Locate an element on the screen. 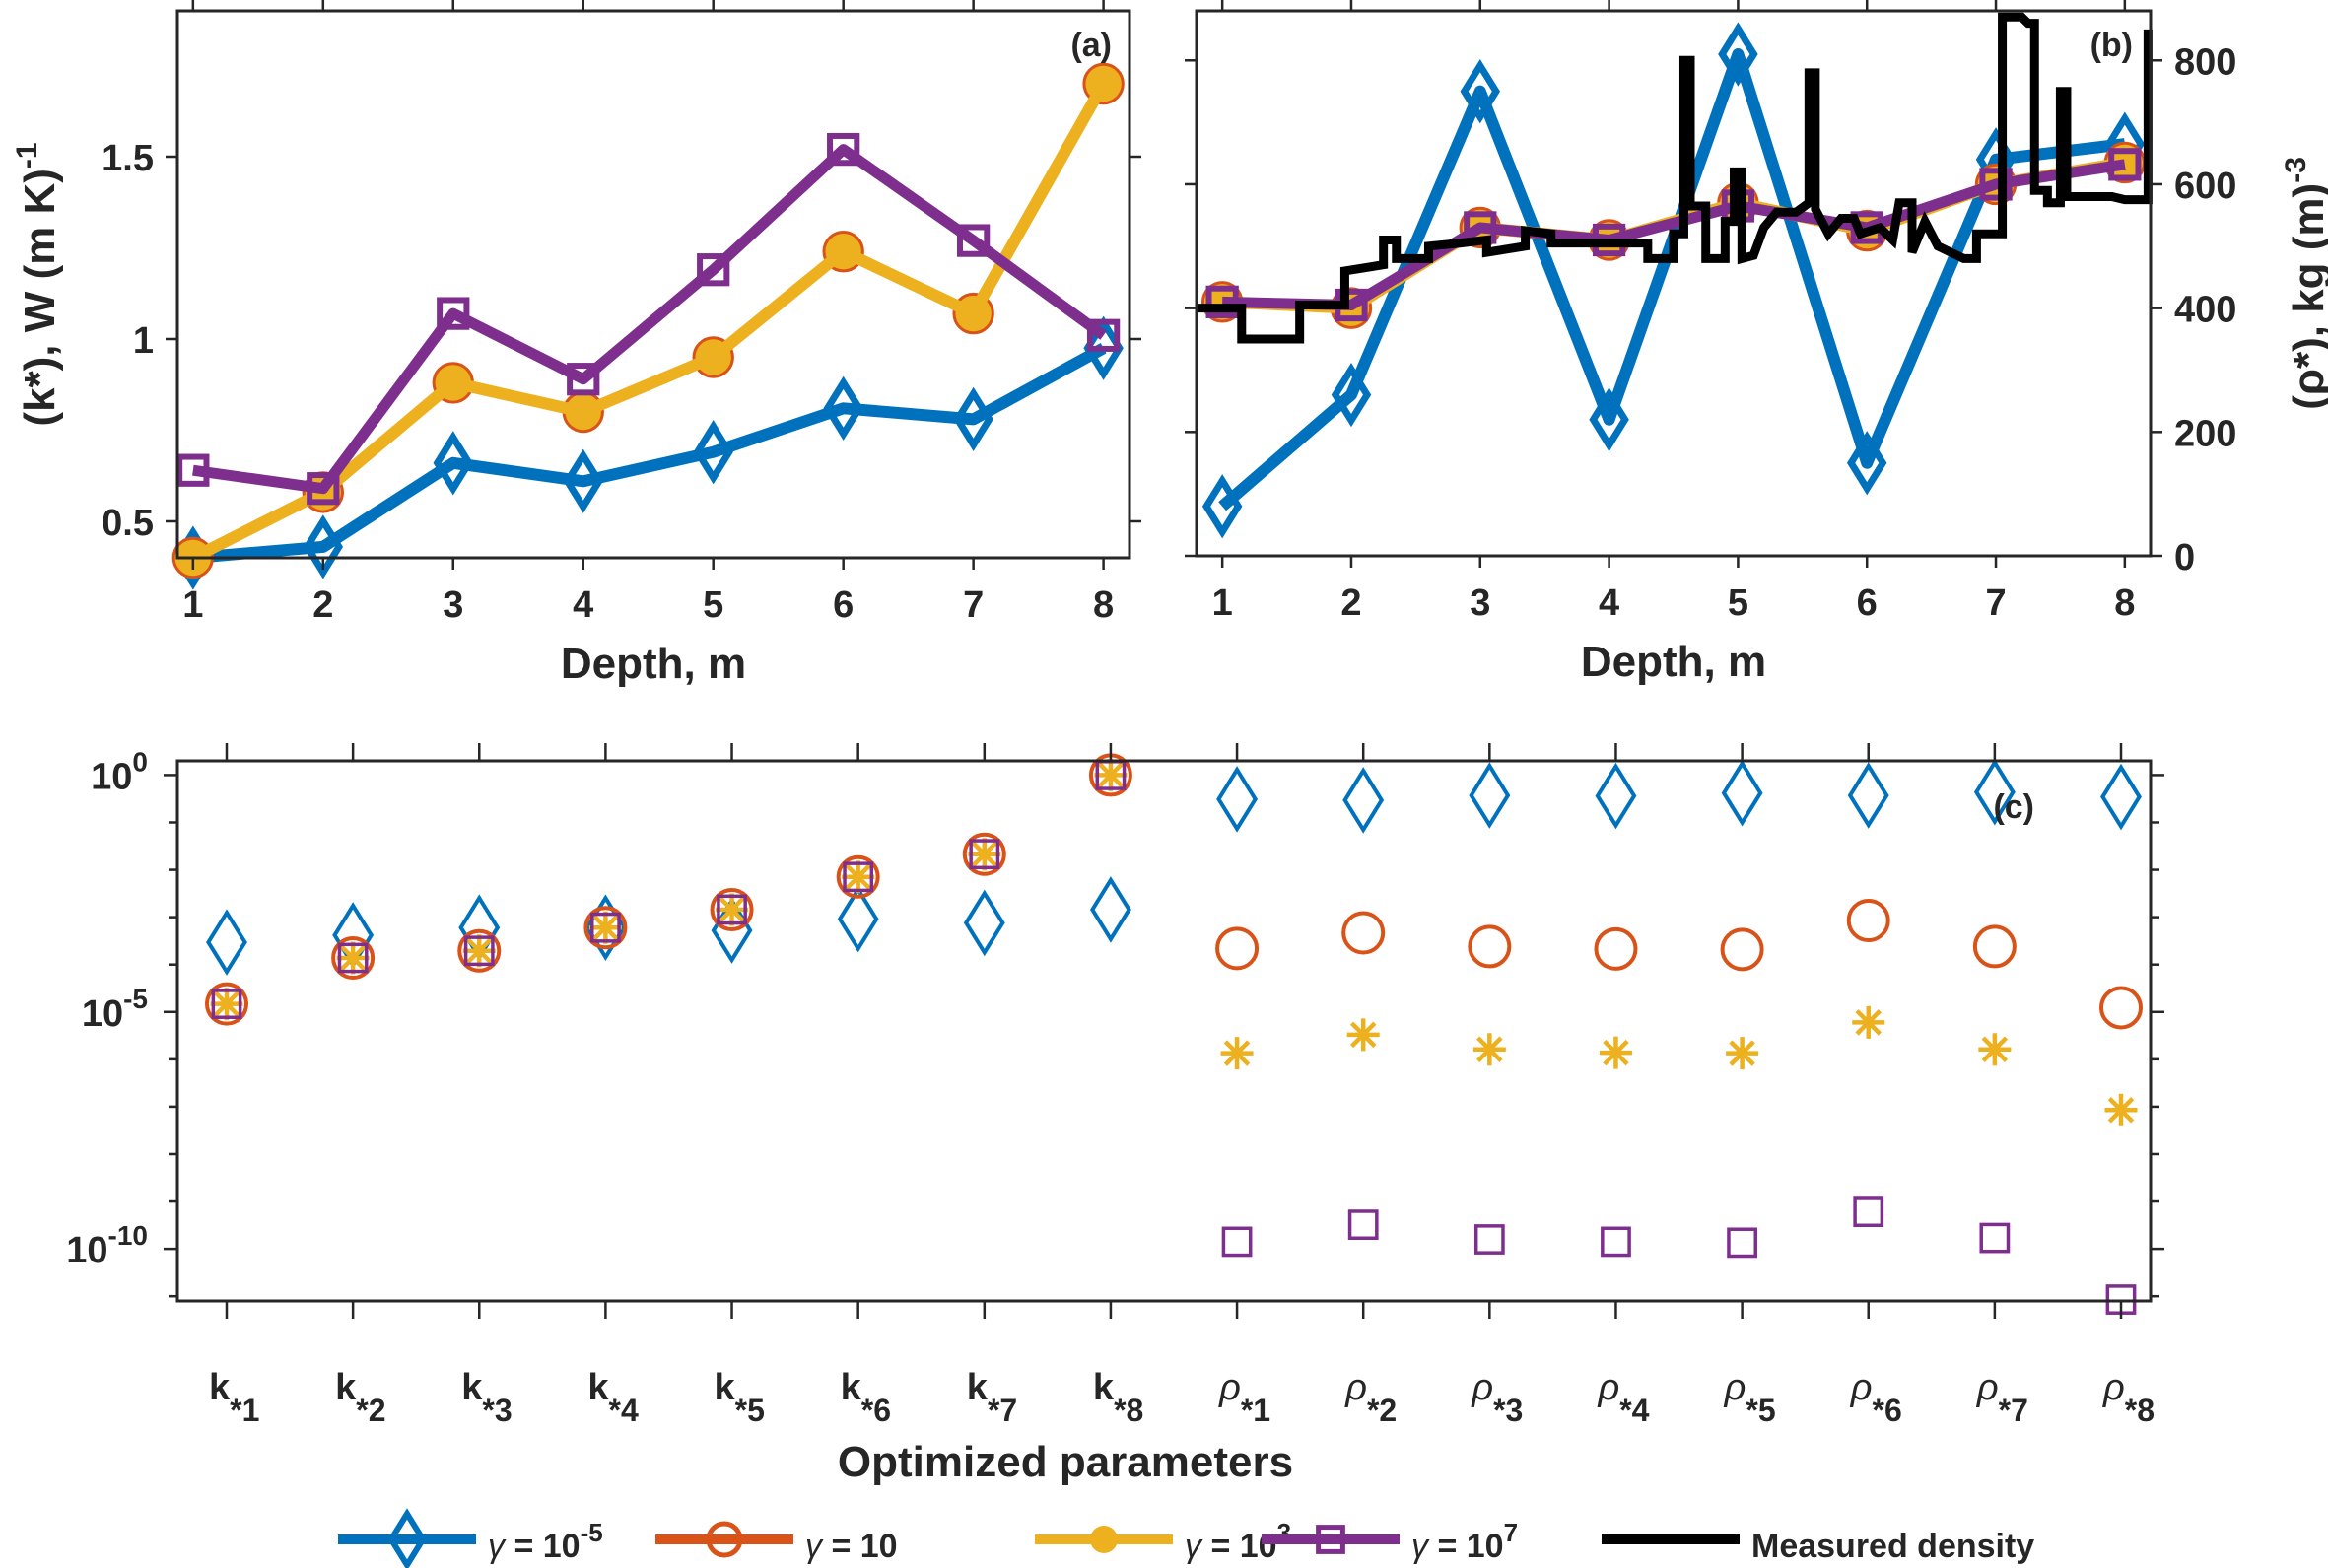  x-tick-label: ρ*4 is located at coordinates (1623, 1397).